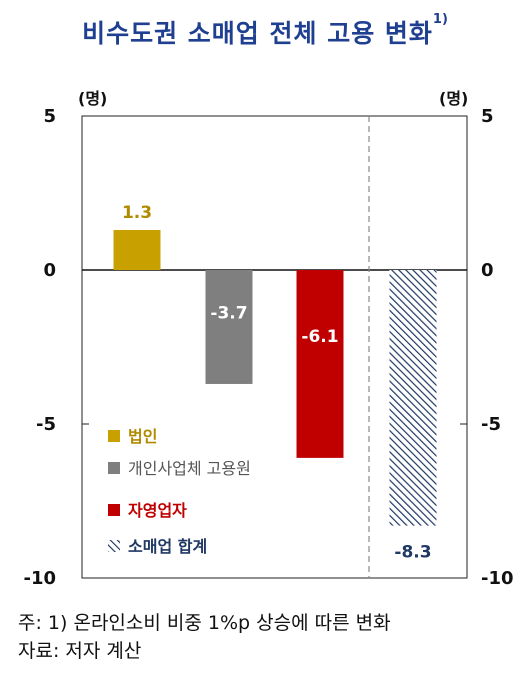 The image size is (530, 674). I want to click on title-footnote-marker: 1), so click(440, 19).